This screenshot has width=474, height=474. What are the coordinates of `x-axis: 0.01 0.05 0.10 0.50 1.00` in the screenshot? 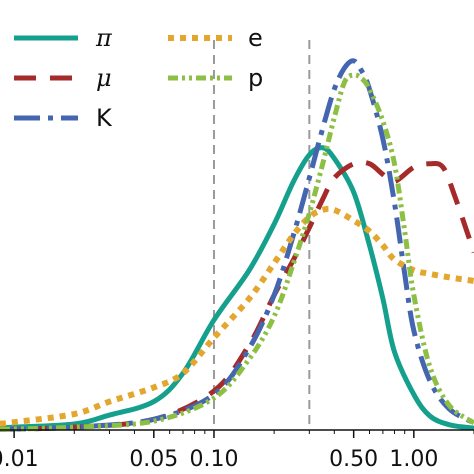 It's located at (237, 450).